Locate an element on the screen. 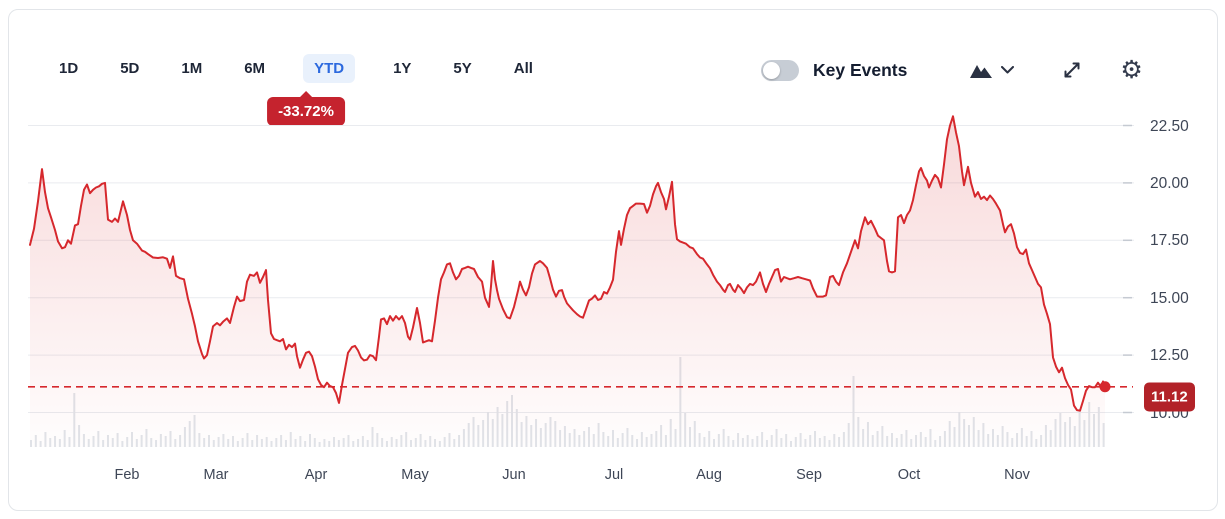 The width and height of the screenshot is (1225, 519). tab-1y: 1Y is located at coordinates (402, 68).